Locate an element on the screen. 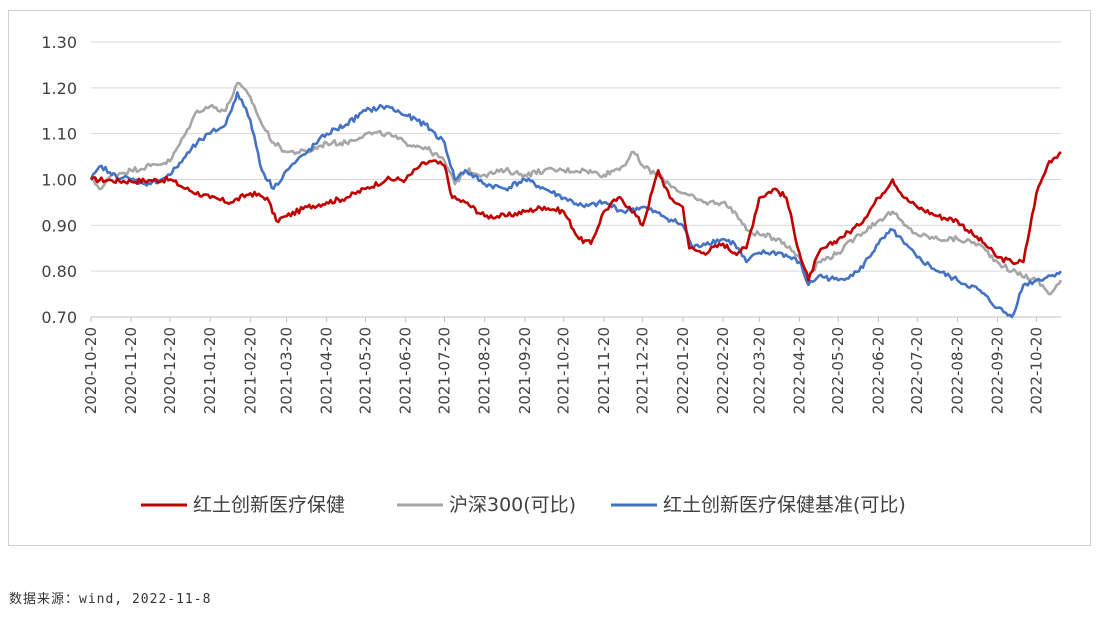 The height and width of the screenshot is (618, 1104). y-tick-label: 1.00 is located at coordinates (59, 180).